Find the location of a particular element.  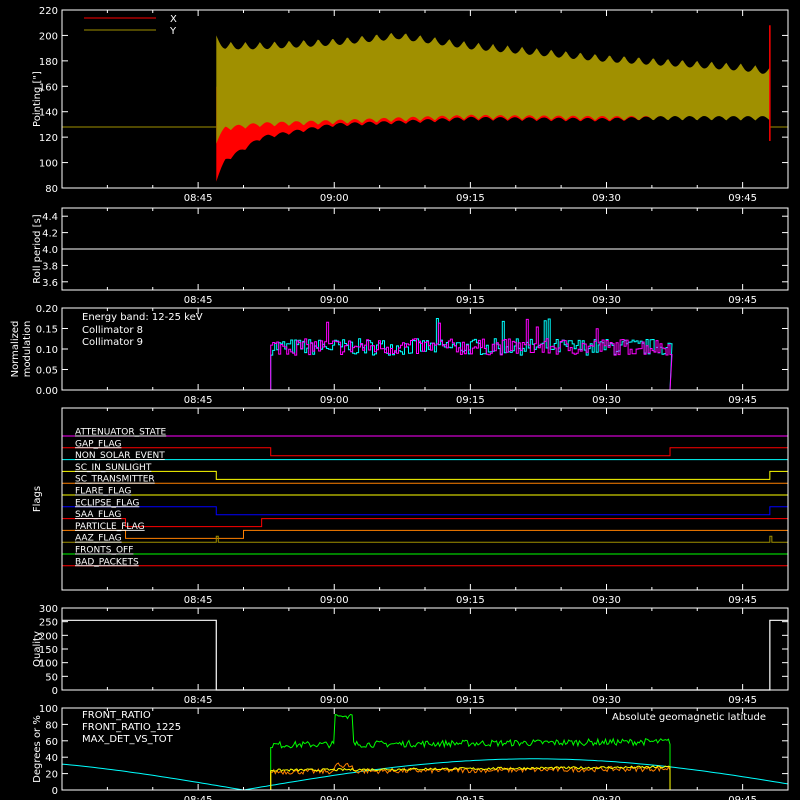

modulation-legend-1: Collimator 9 is located at coordinates (112, 342).